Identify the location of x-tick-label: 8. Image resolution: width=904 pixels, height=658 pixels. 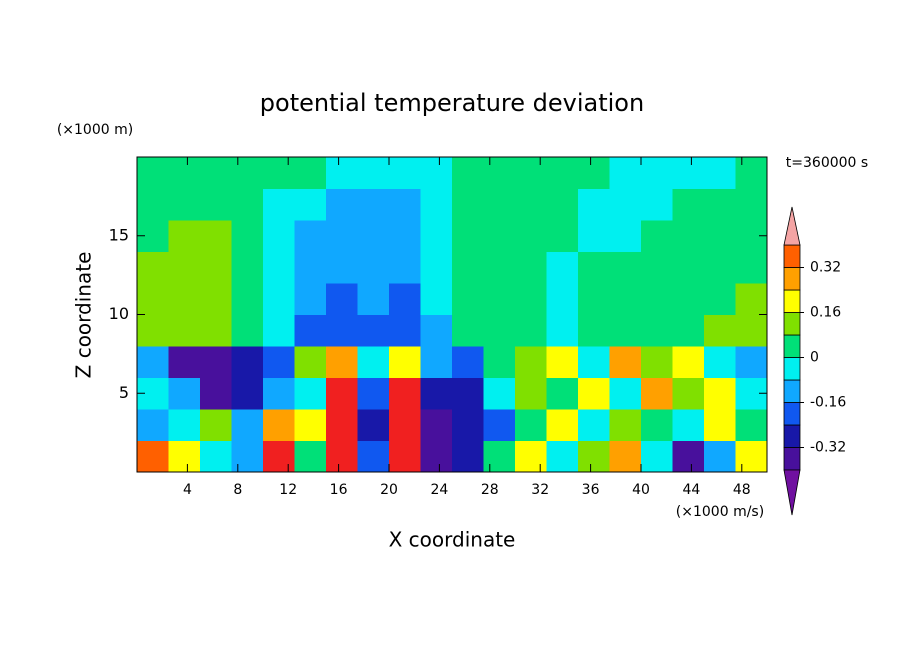
(237, 490).